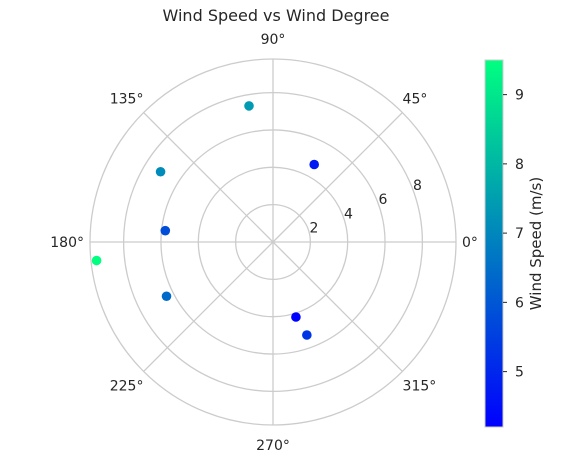  I want to click on radial-tick-label: 4, so click(348, 214).